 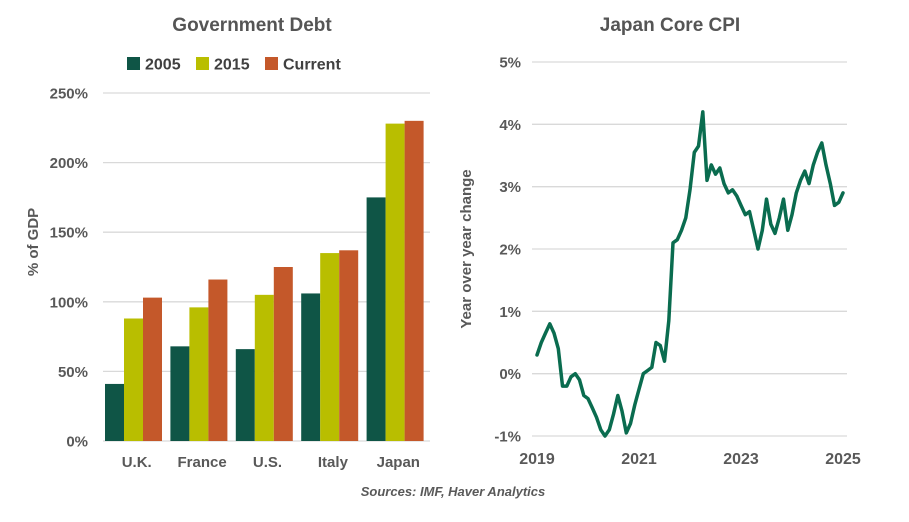 I want to click on x-category-label: Italy, so click(x=333, y=462).